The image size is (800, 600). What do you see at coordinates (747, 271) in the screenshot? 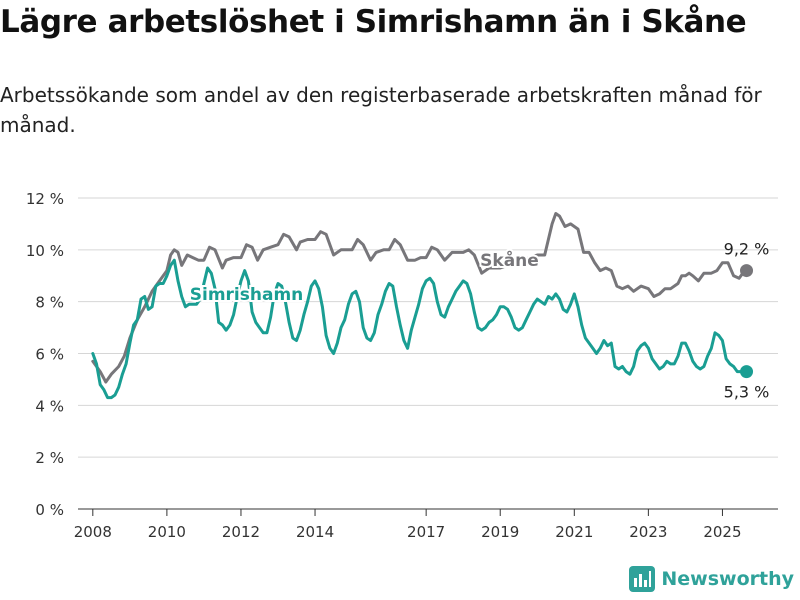
I see `end-point-sk-ne` at bounding box center [747, 271].